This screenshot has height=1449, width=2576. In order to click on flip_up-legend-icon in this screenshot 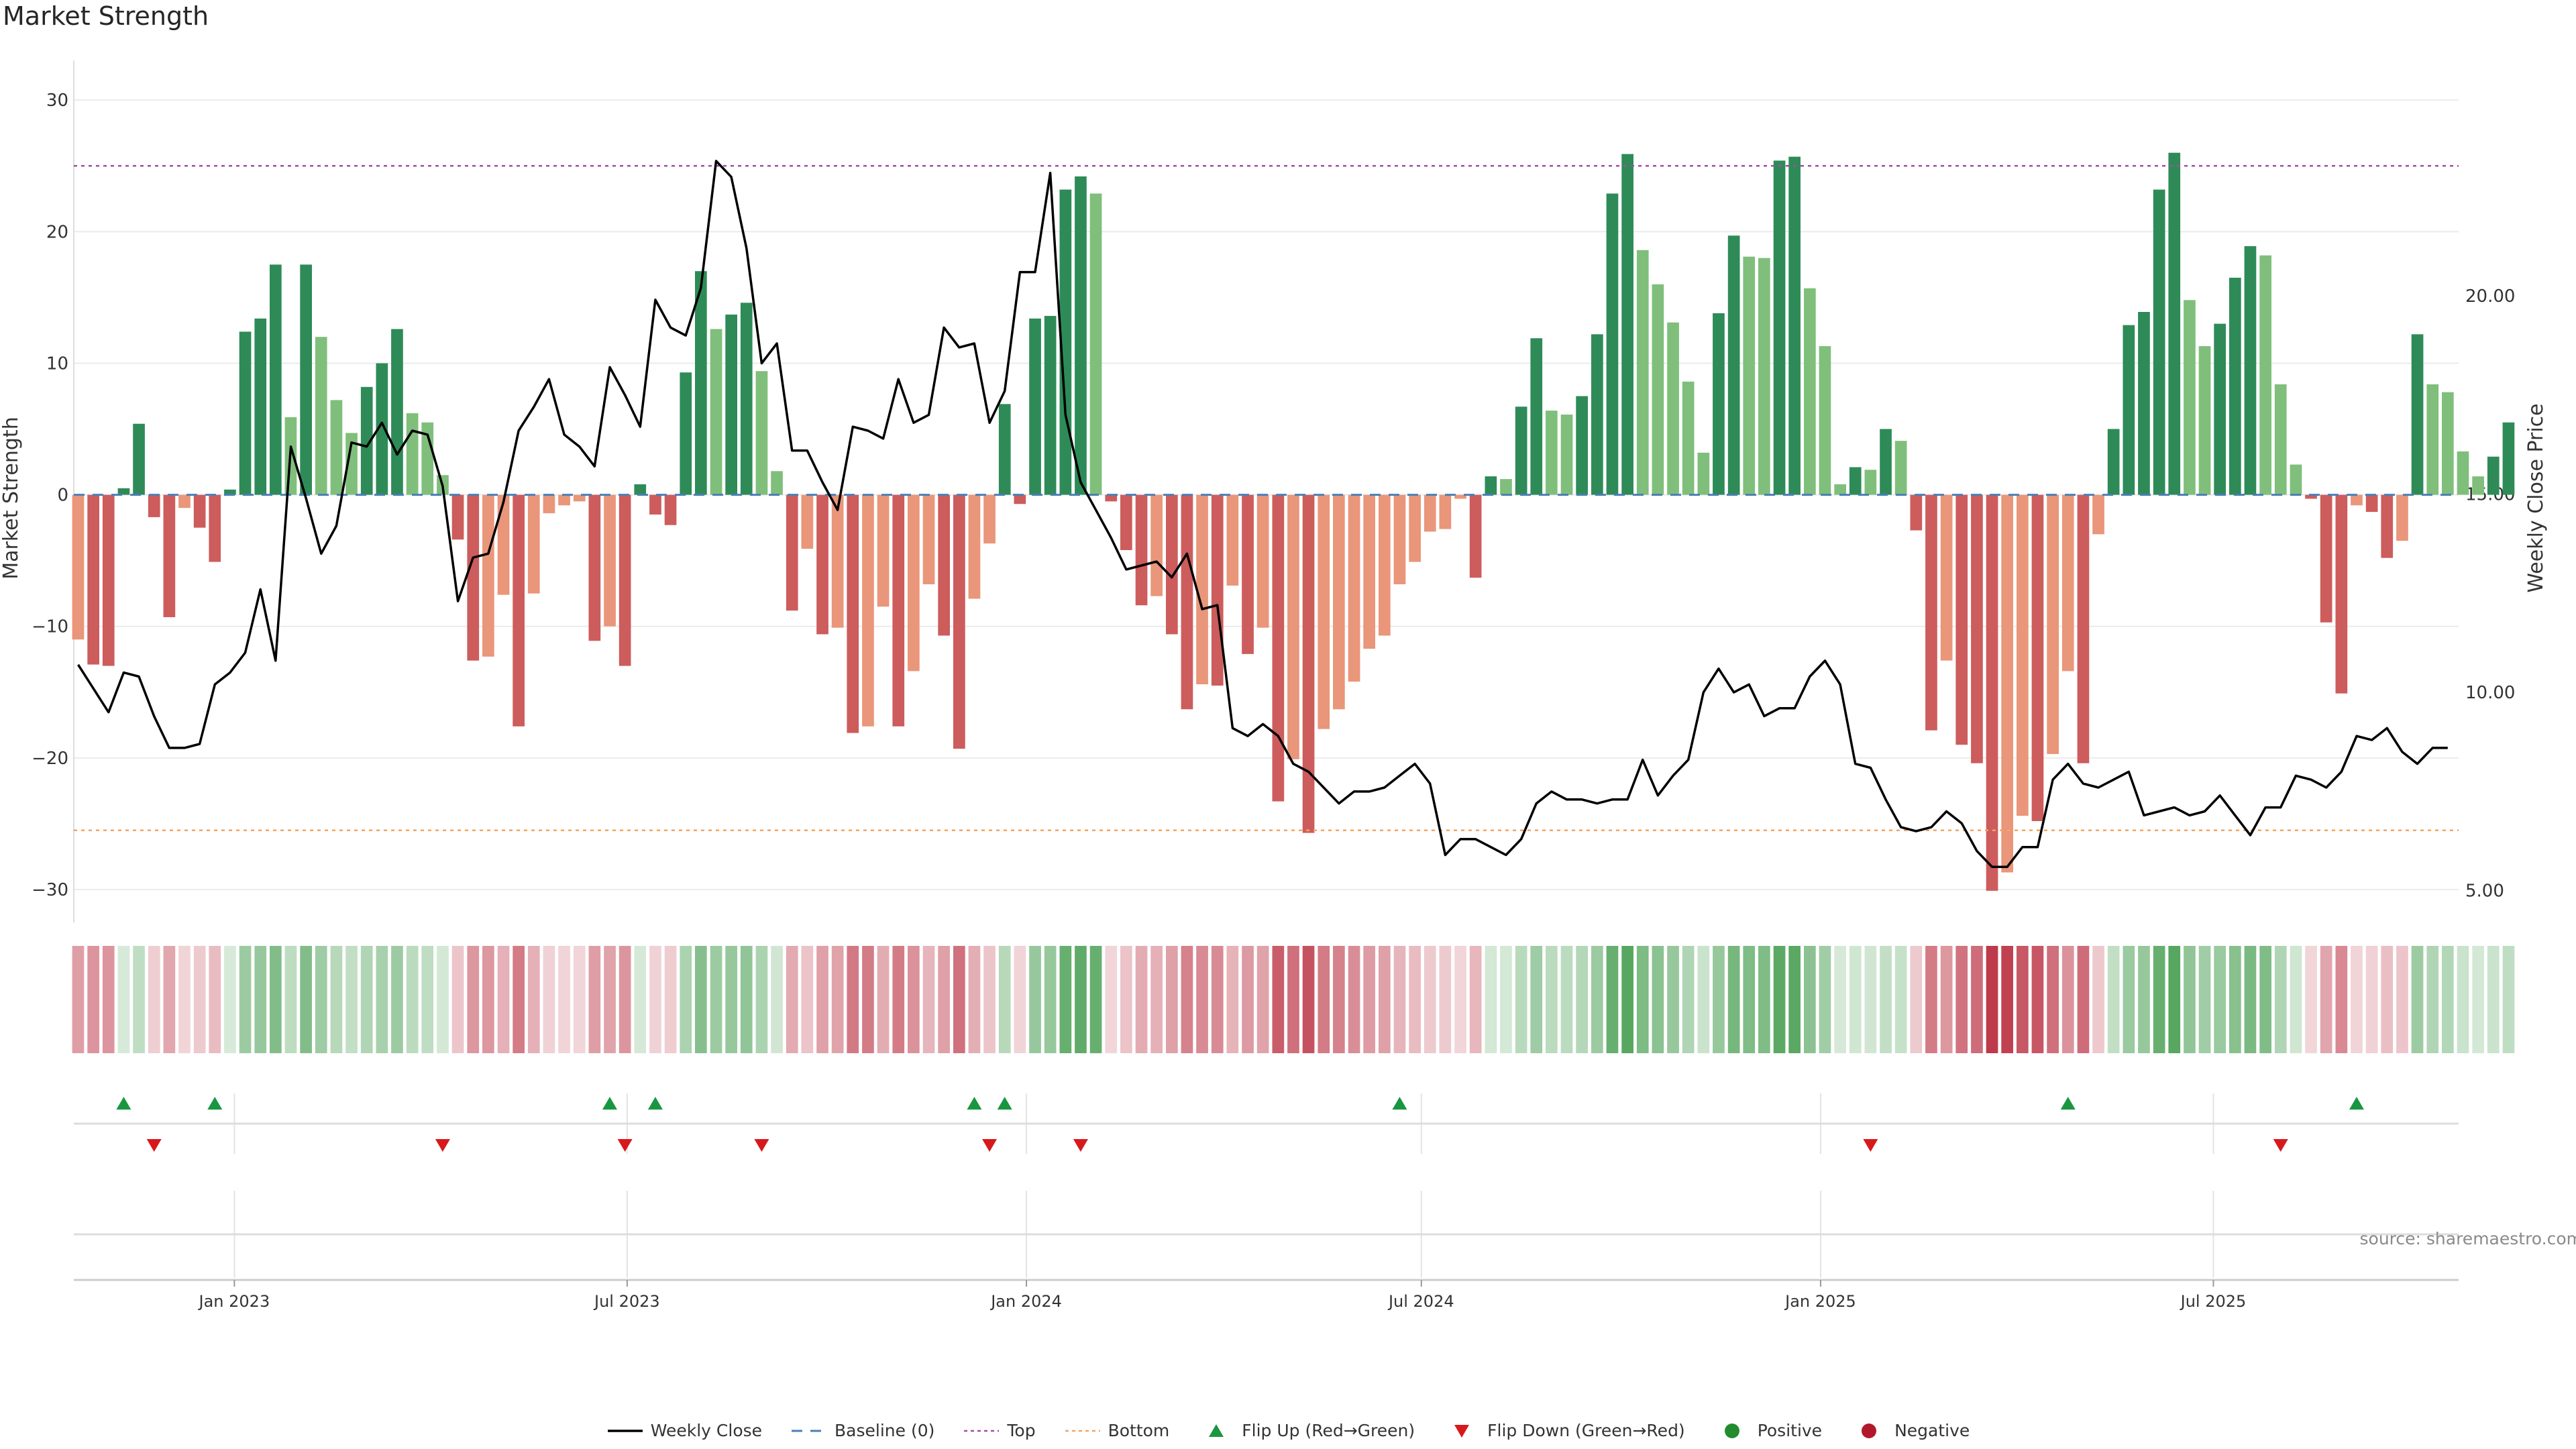, I will do `click(1216, 1430)`.